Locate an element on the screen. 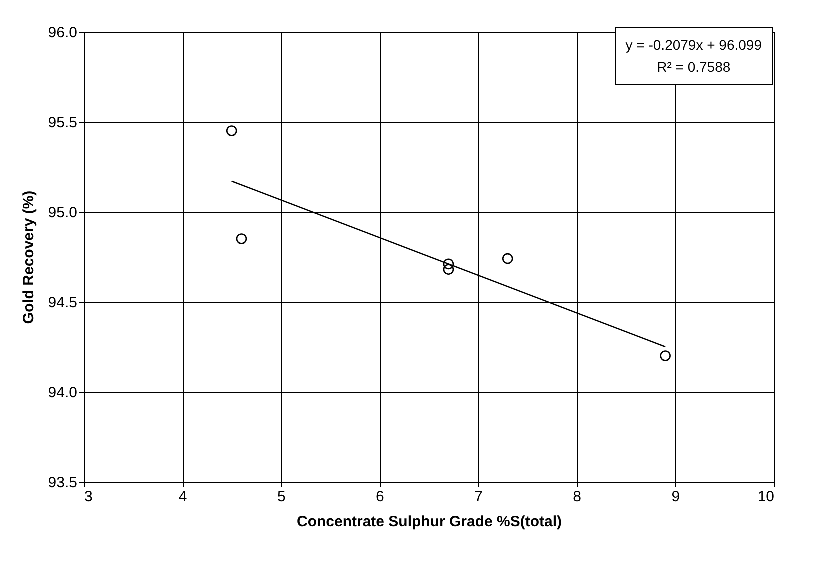 This screenshot has width=829, height=584. annotation: y = -0.2079x + 96.099 is located at coordinates (694, 45).